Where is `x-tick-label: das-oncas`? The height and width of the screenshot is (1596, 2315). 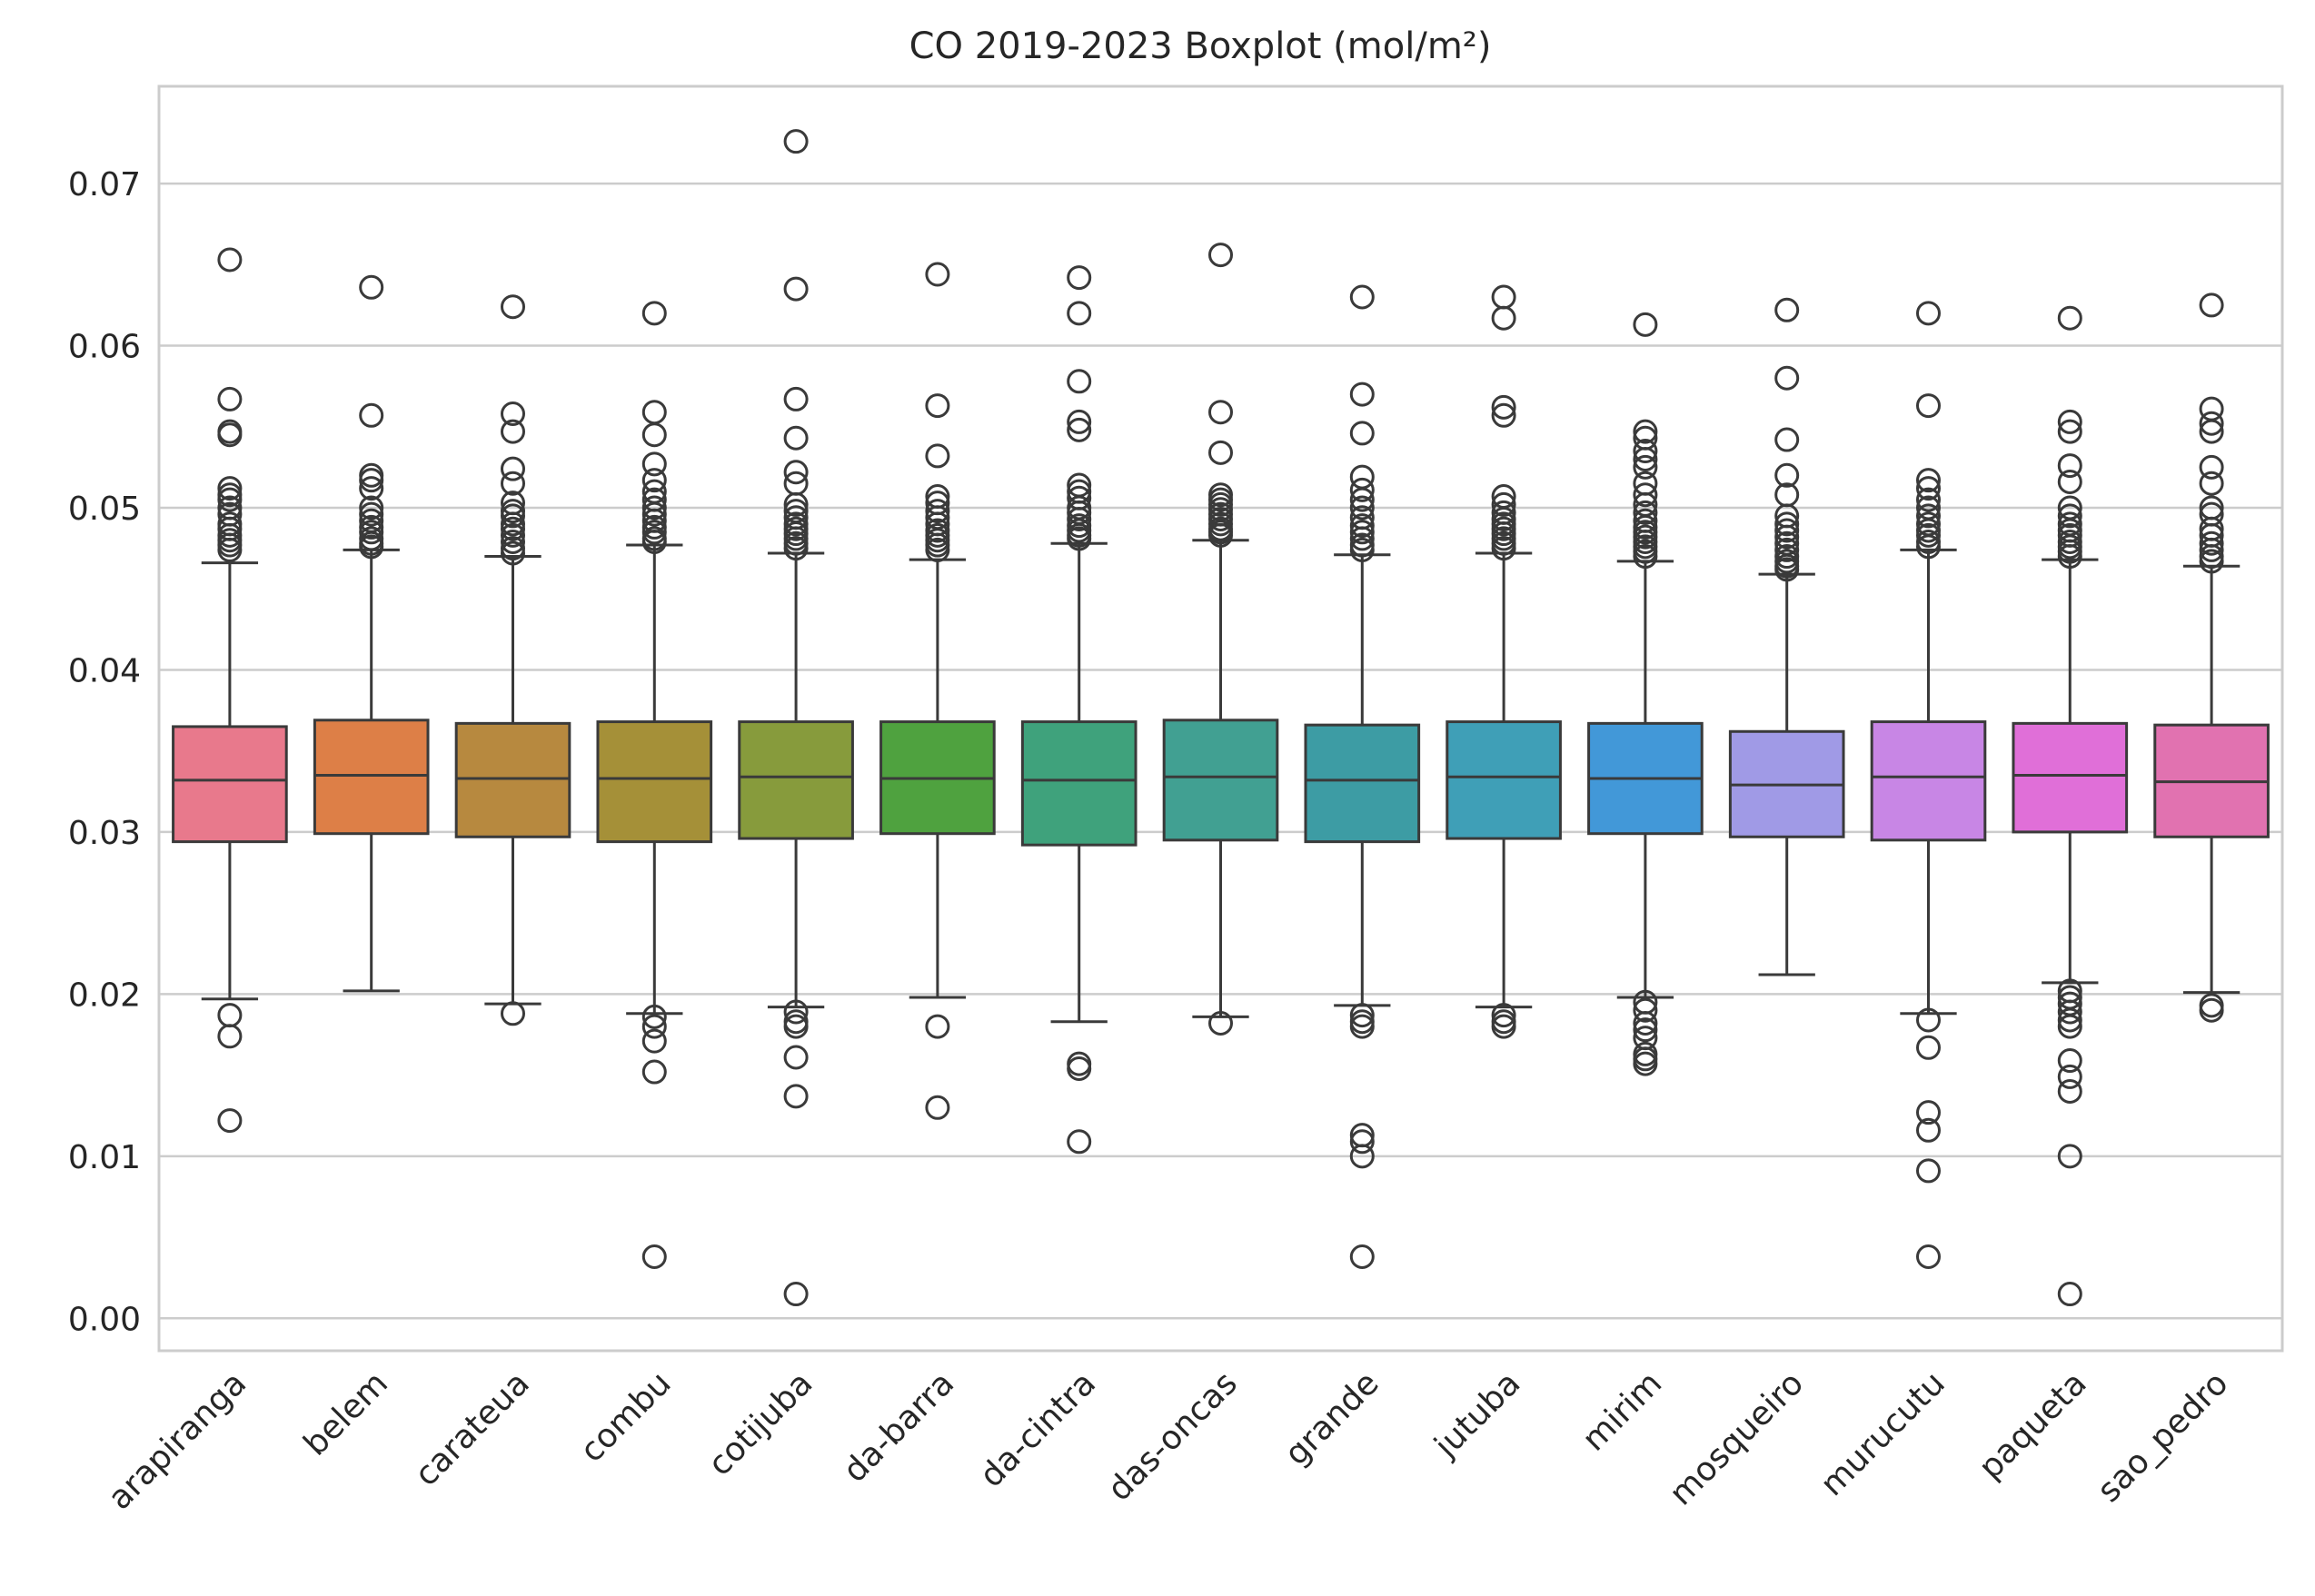
x-tick-label: das-oncas is located at coordinates (1173, 1436).